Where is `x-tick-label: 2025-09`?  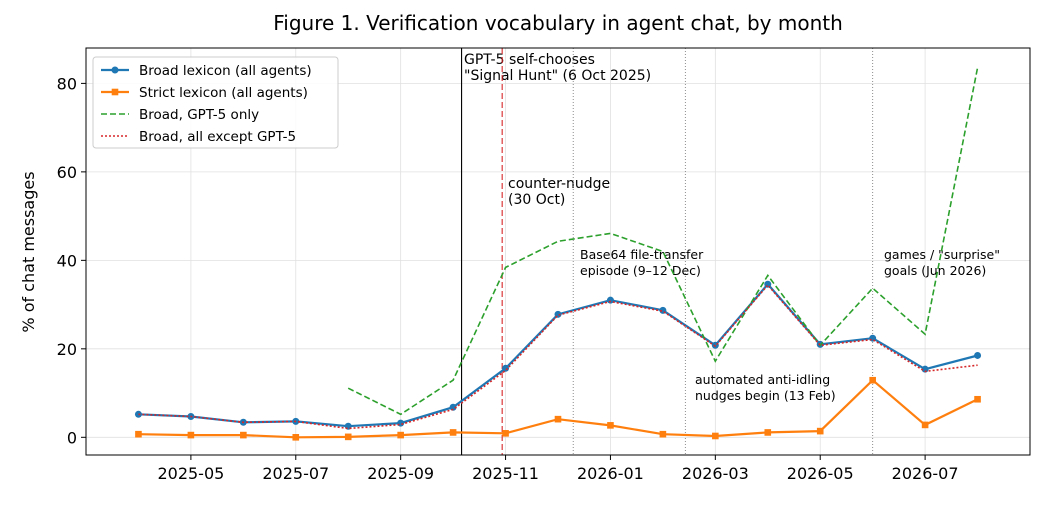 x-tick-label: 2025-09 is located at coordinates (400, 473).